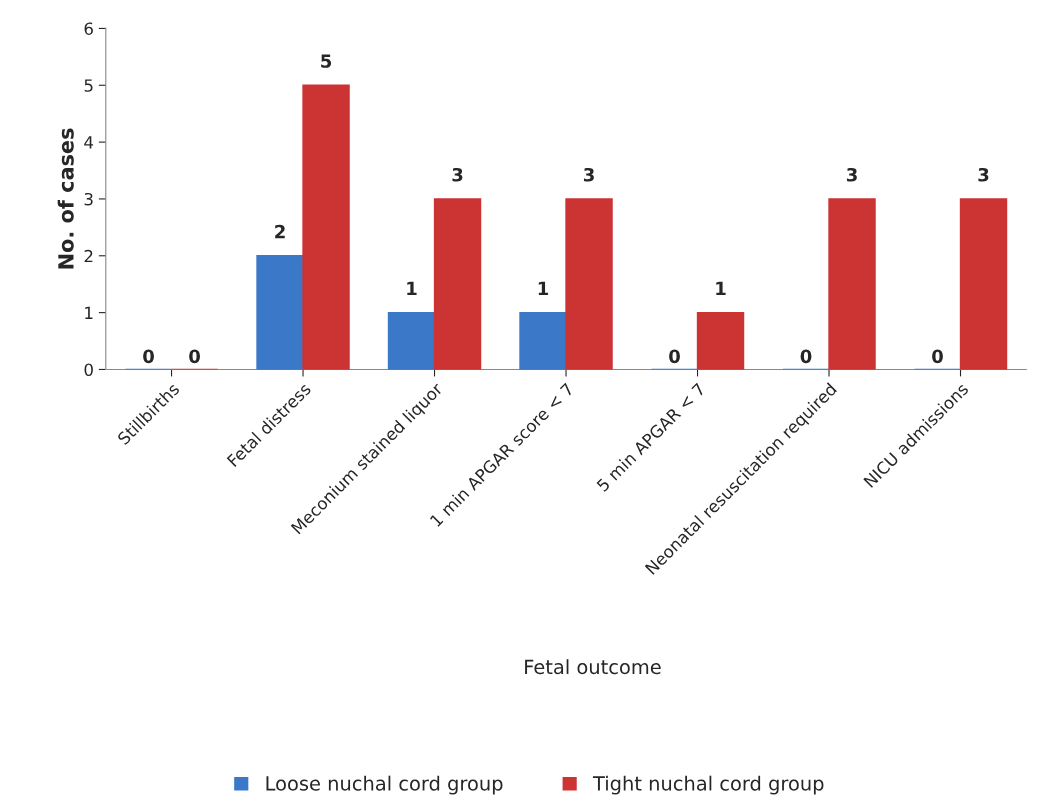 This screenshot has height=812, width=1058. I want to click on data-label: 5, so click(326, 61).